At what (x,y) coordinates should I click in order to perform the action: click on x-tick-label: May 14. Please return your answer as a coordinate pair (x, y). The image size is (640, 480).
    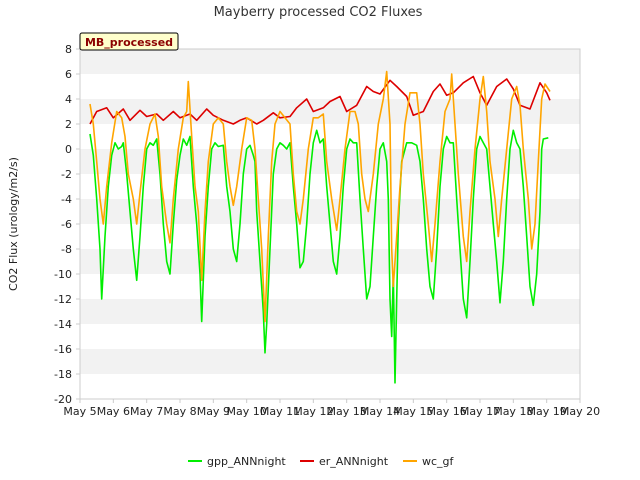
    Looking at the image, I should click on (380, 411).